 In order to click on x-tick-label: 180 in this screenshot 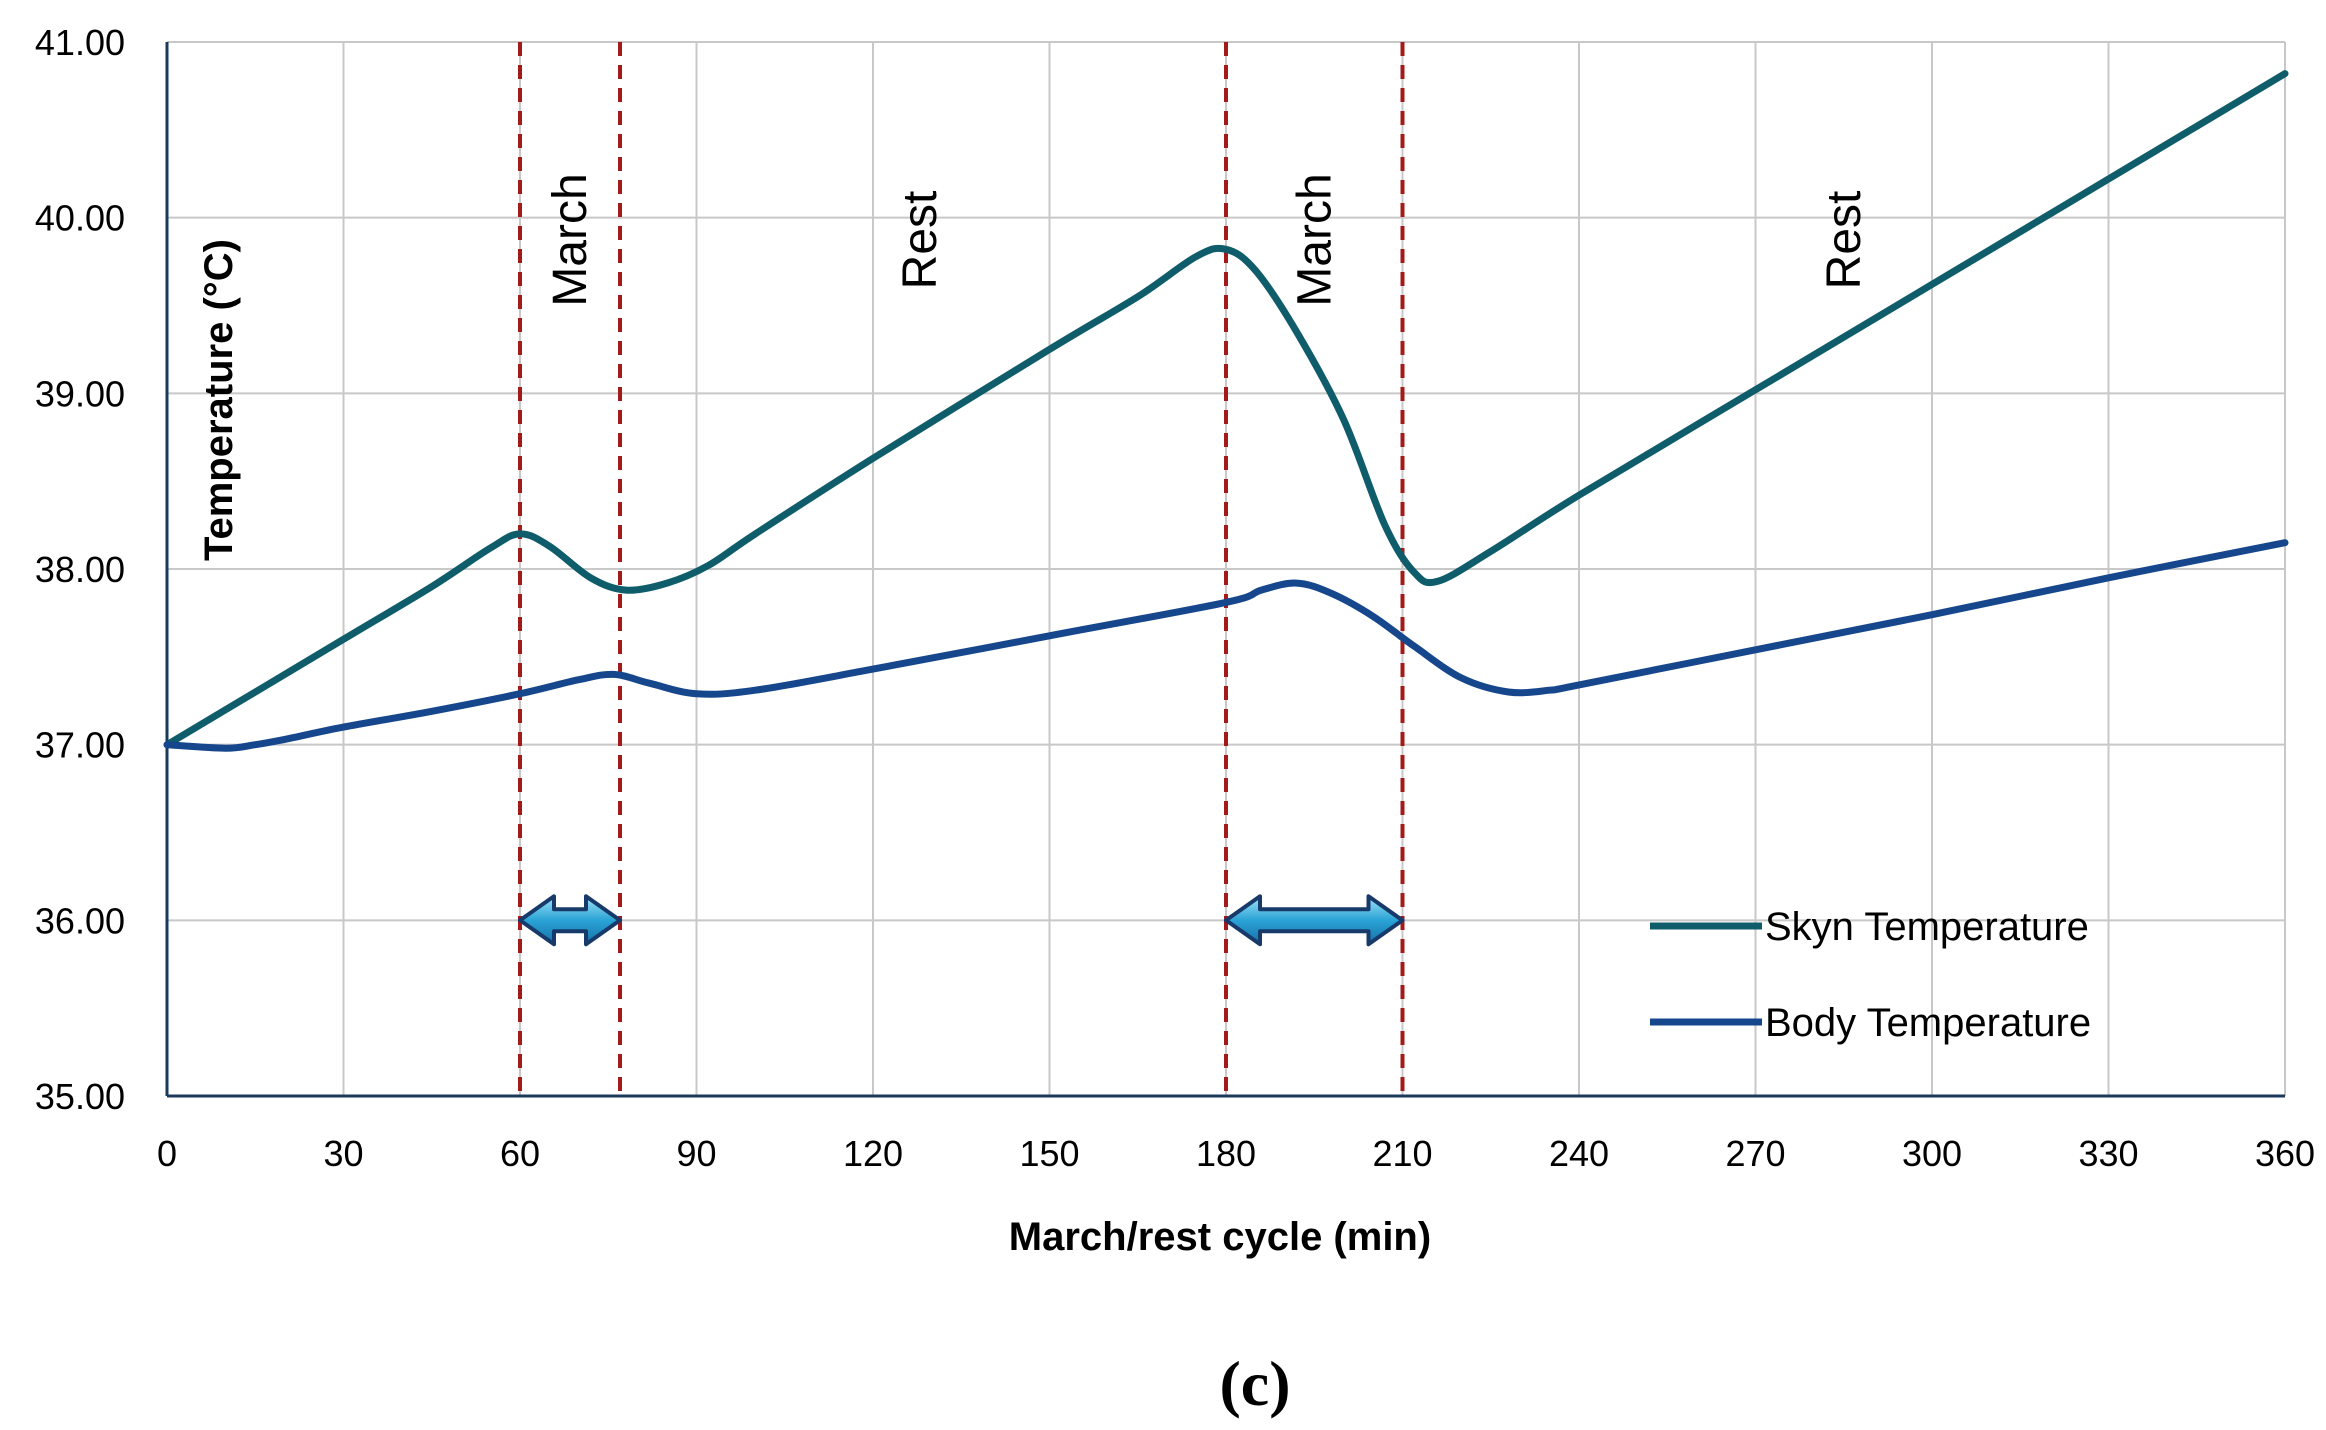, I will do `click(1226, 1153)`.